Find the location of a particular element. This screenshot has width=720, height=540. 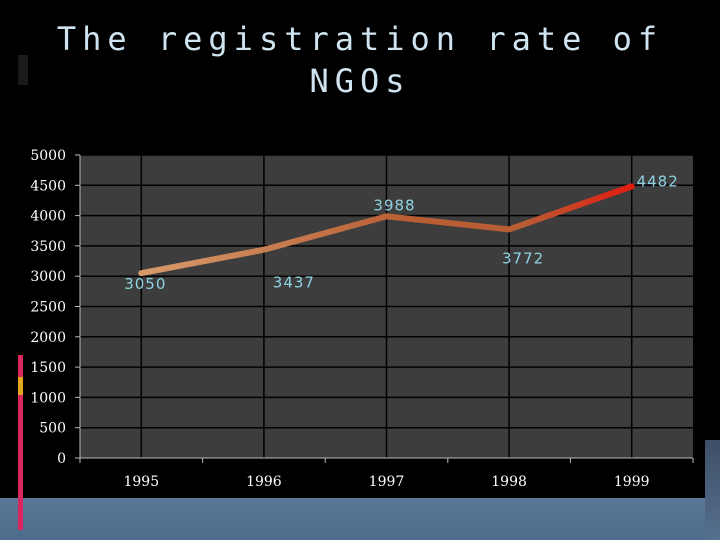

y-tick-label: 4000 is located at coordinates (48, 217).